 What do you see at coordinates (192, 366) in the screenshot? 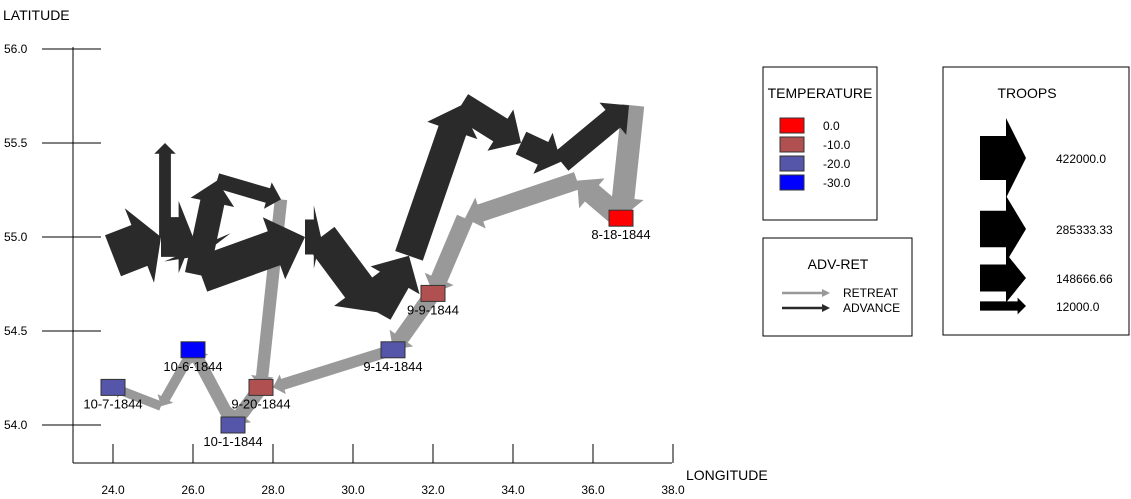
I see `date-label: 10-6-1844` at bounding box center [192, 366].